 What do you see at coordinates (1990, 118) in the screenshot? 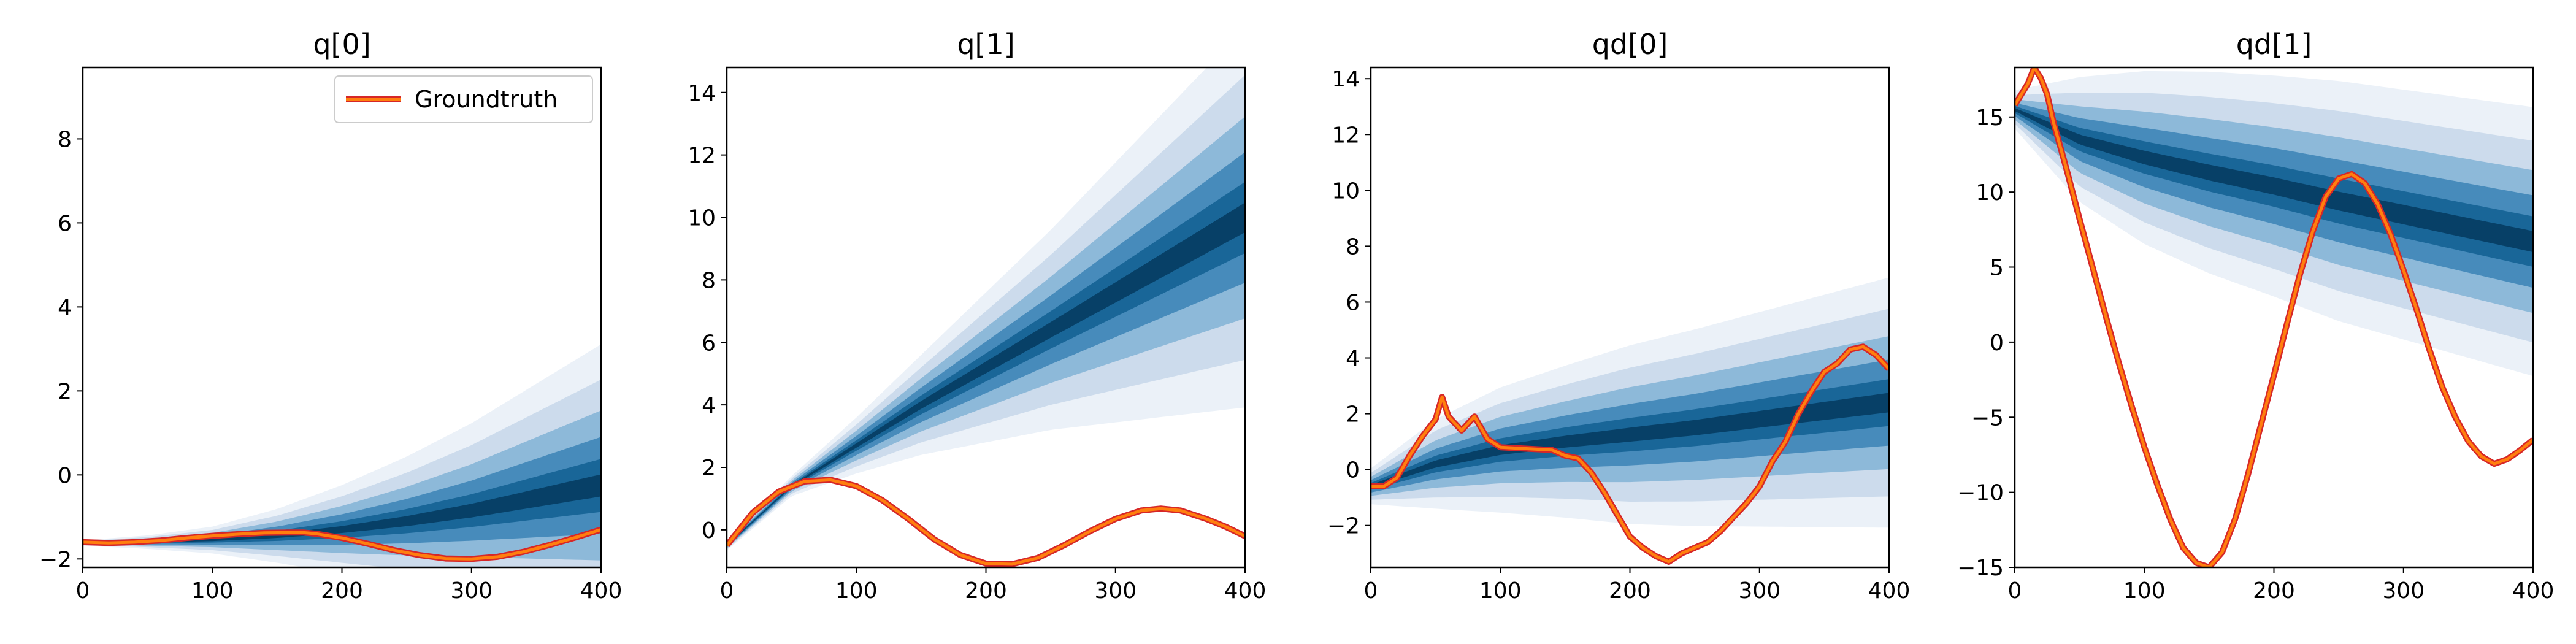
I see `y-tick-label: 15` at bounding box center [1990, 118].